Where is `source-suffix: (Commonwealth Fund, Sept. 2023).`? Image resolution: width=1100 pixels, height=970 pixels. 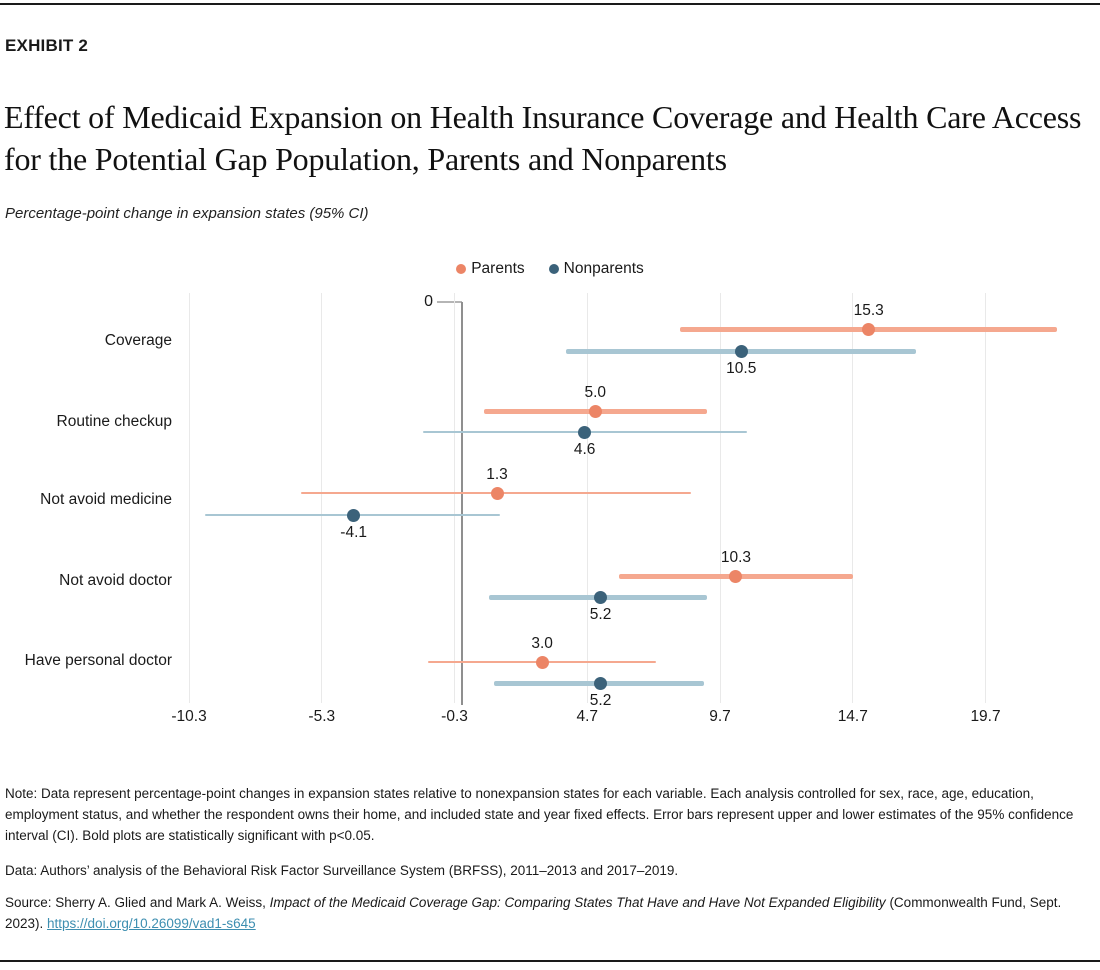 source-suffix: (Commonwealth Fund, Sept. 2023). is located at coordinates (533, 913).